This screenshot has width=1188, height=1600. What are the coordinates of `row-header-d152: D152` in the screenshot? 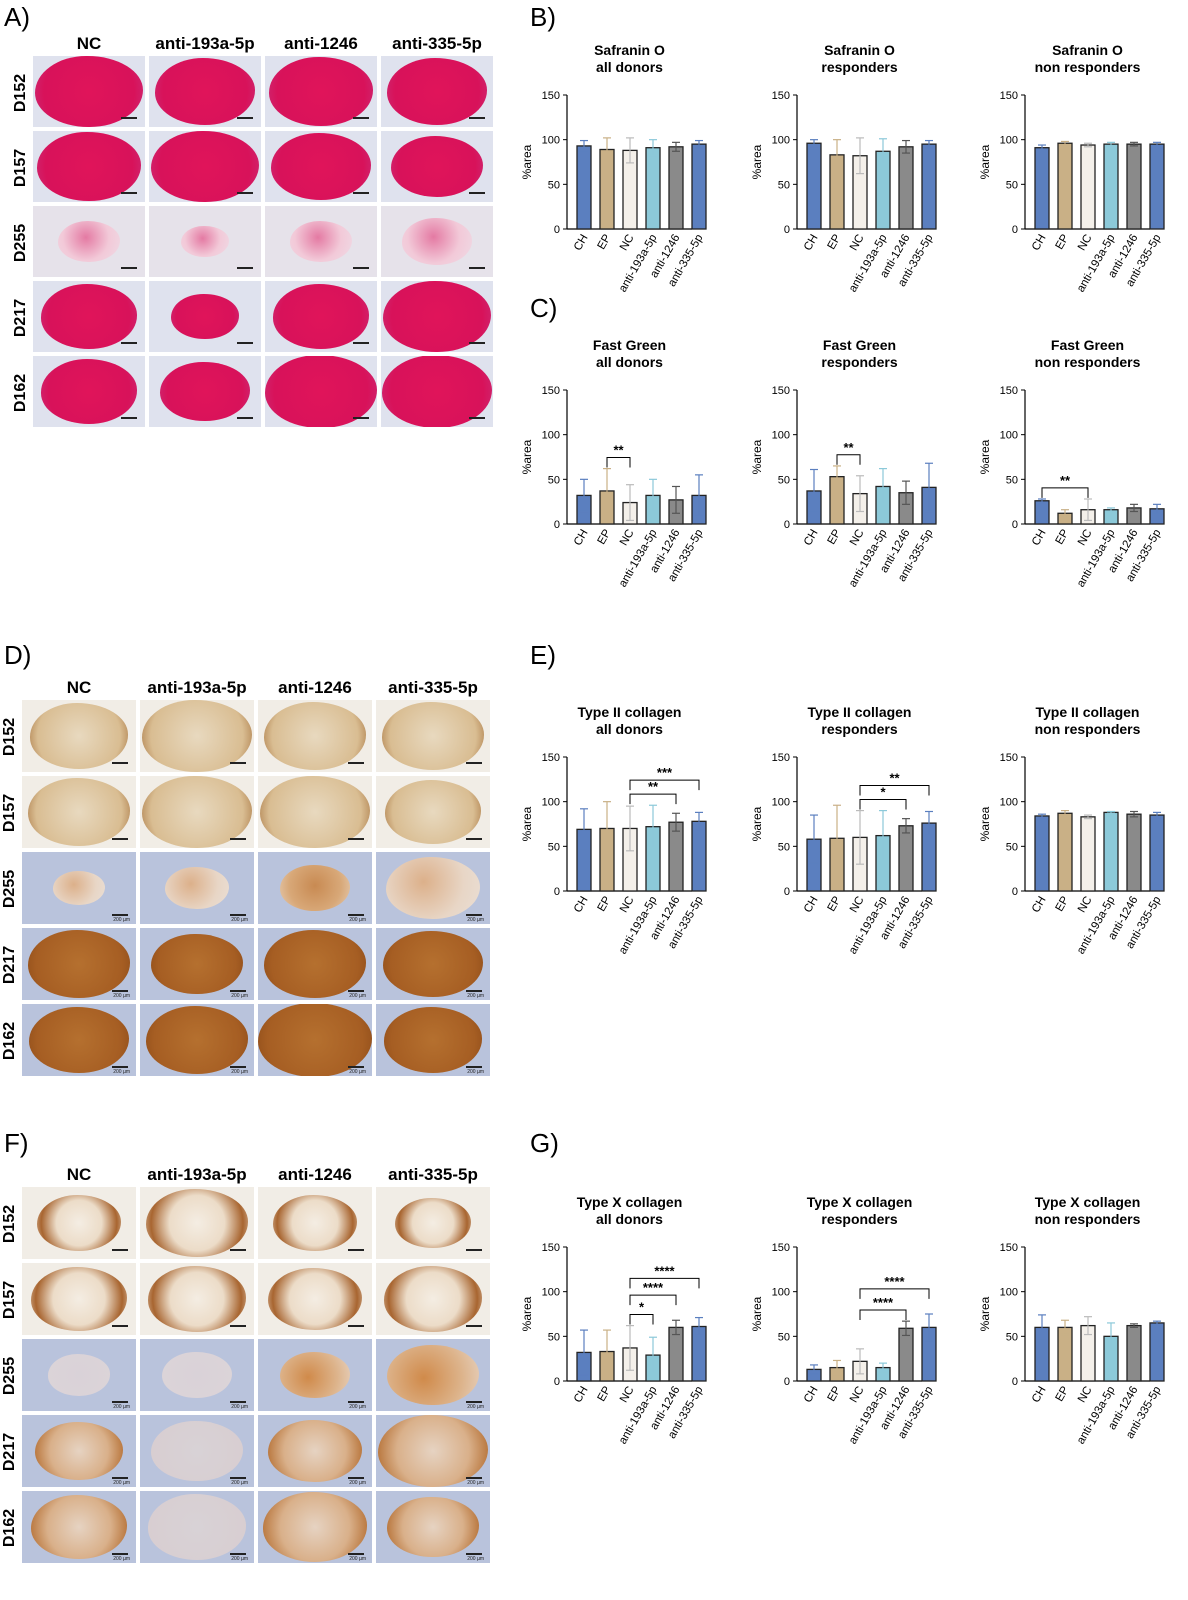 It's located at (9, 1224).